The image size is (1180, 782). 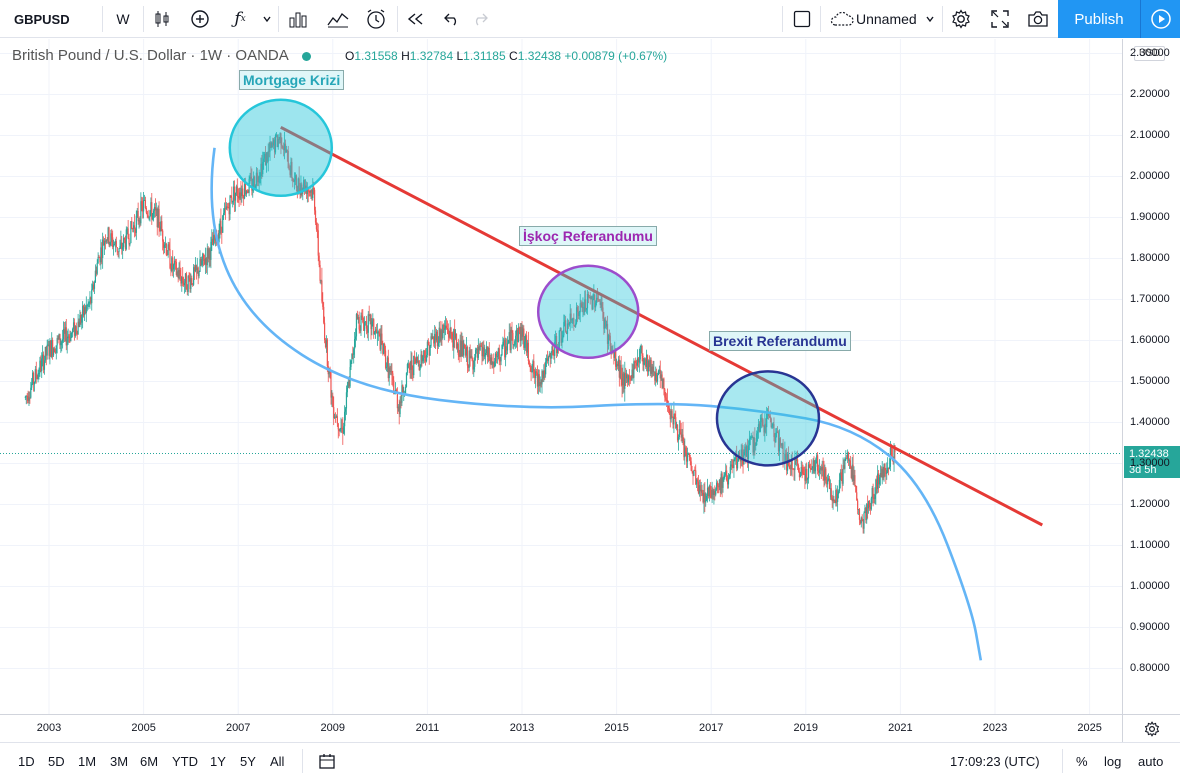 What do you see at coordinates (185, 761) in the screenshot?
I see `range-button-ytd: YTD` at bounding box center [185, 761].